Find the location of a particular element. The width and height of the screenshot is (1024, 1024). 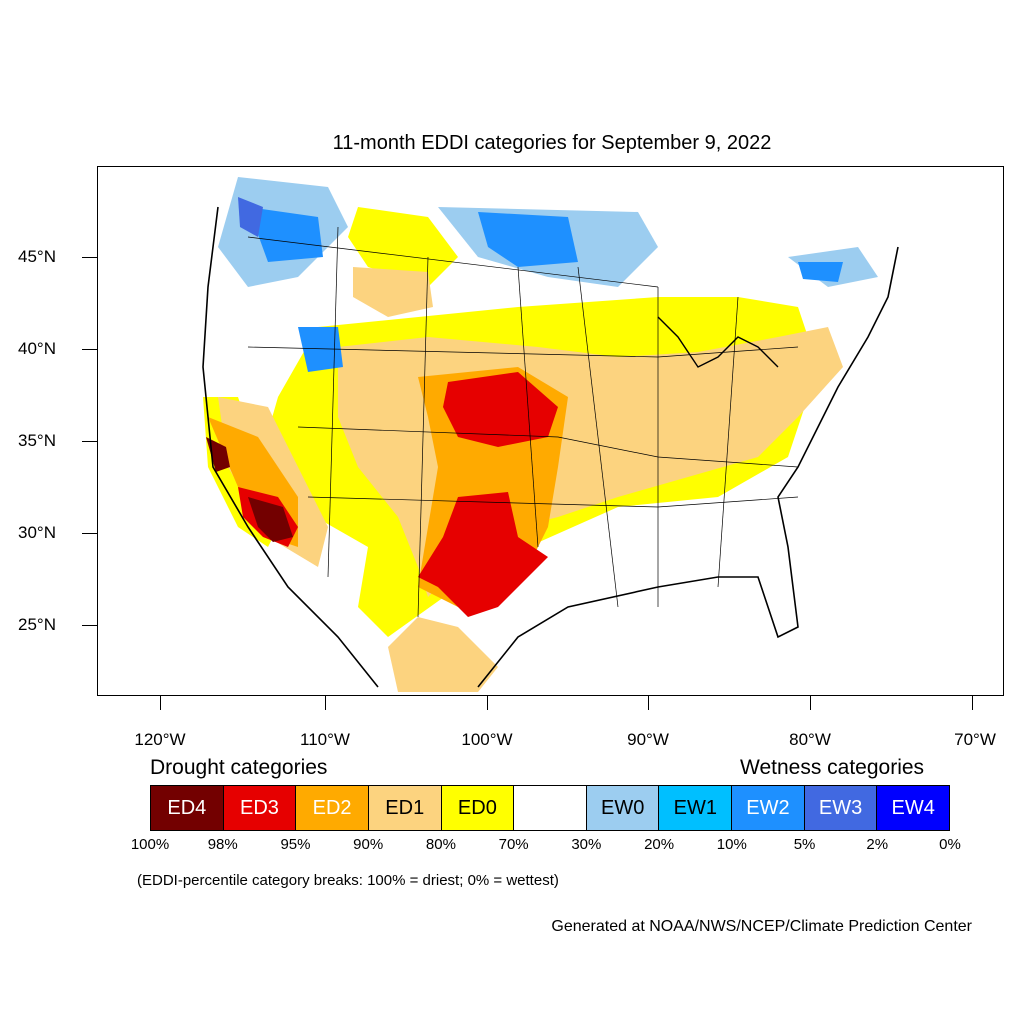

percentile-break-label: 2% is located at coordinates (877, 844).